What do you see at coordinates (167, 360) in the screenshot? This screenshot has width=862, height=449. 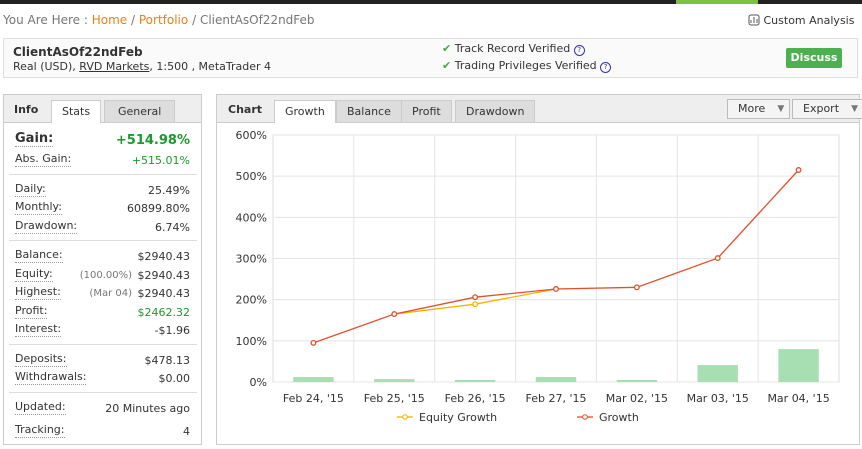 I see `info-value: $478.13` at bounding box center [167, 360].